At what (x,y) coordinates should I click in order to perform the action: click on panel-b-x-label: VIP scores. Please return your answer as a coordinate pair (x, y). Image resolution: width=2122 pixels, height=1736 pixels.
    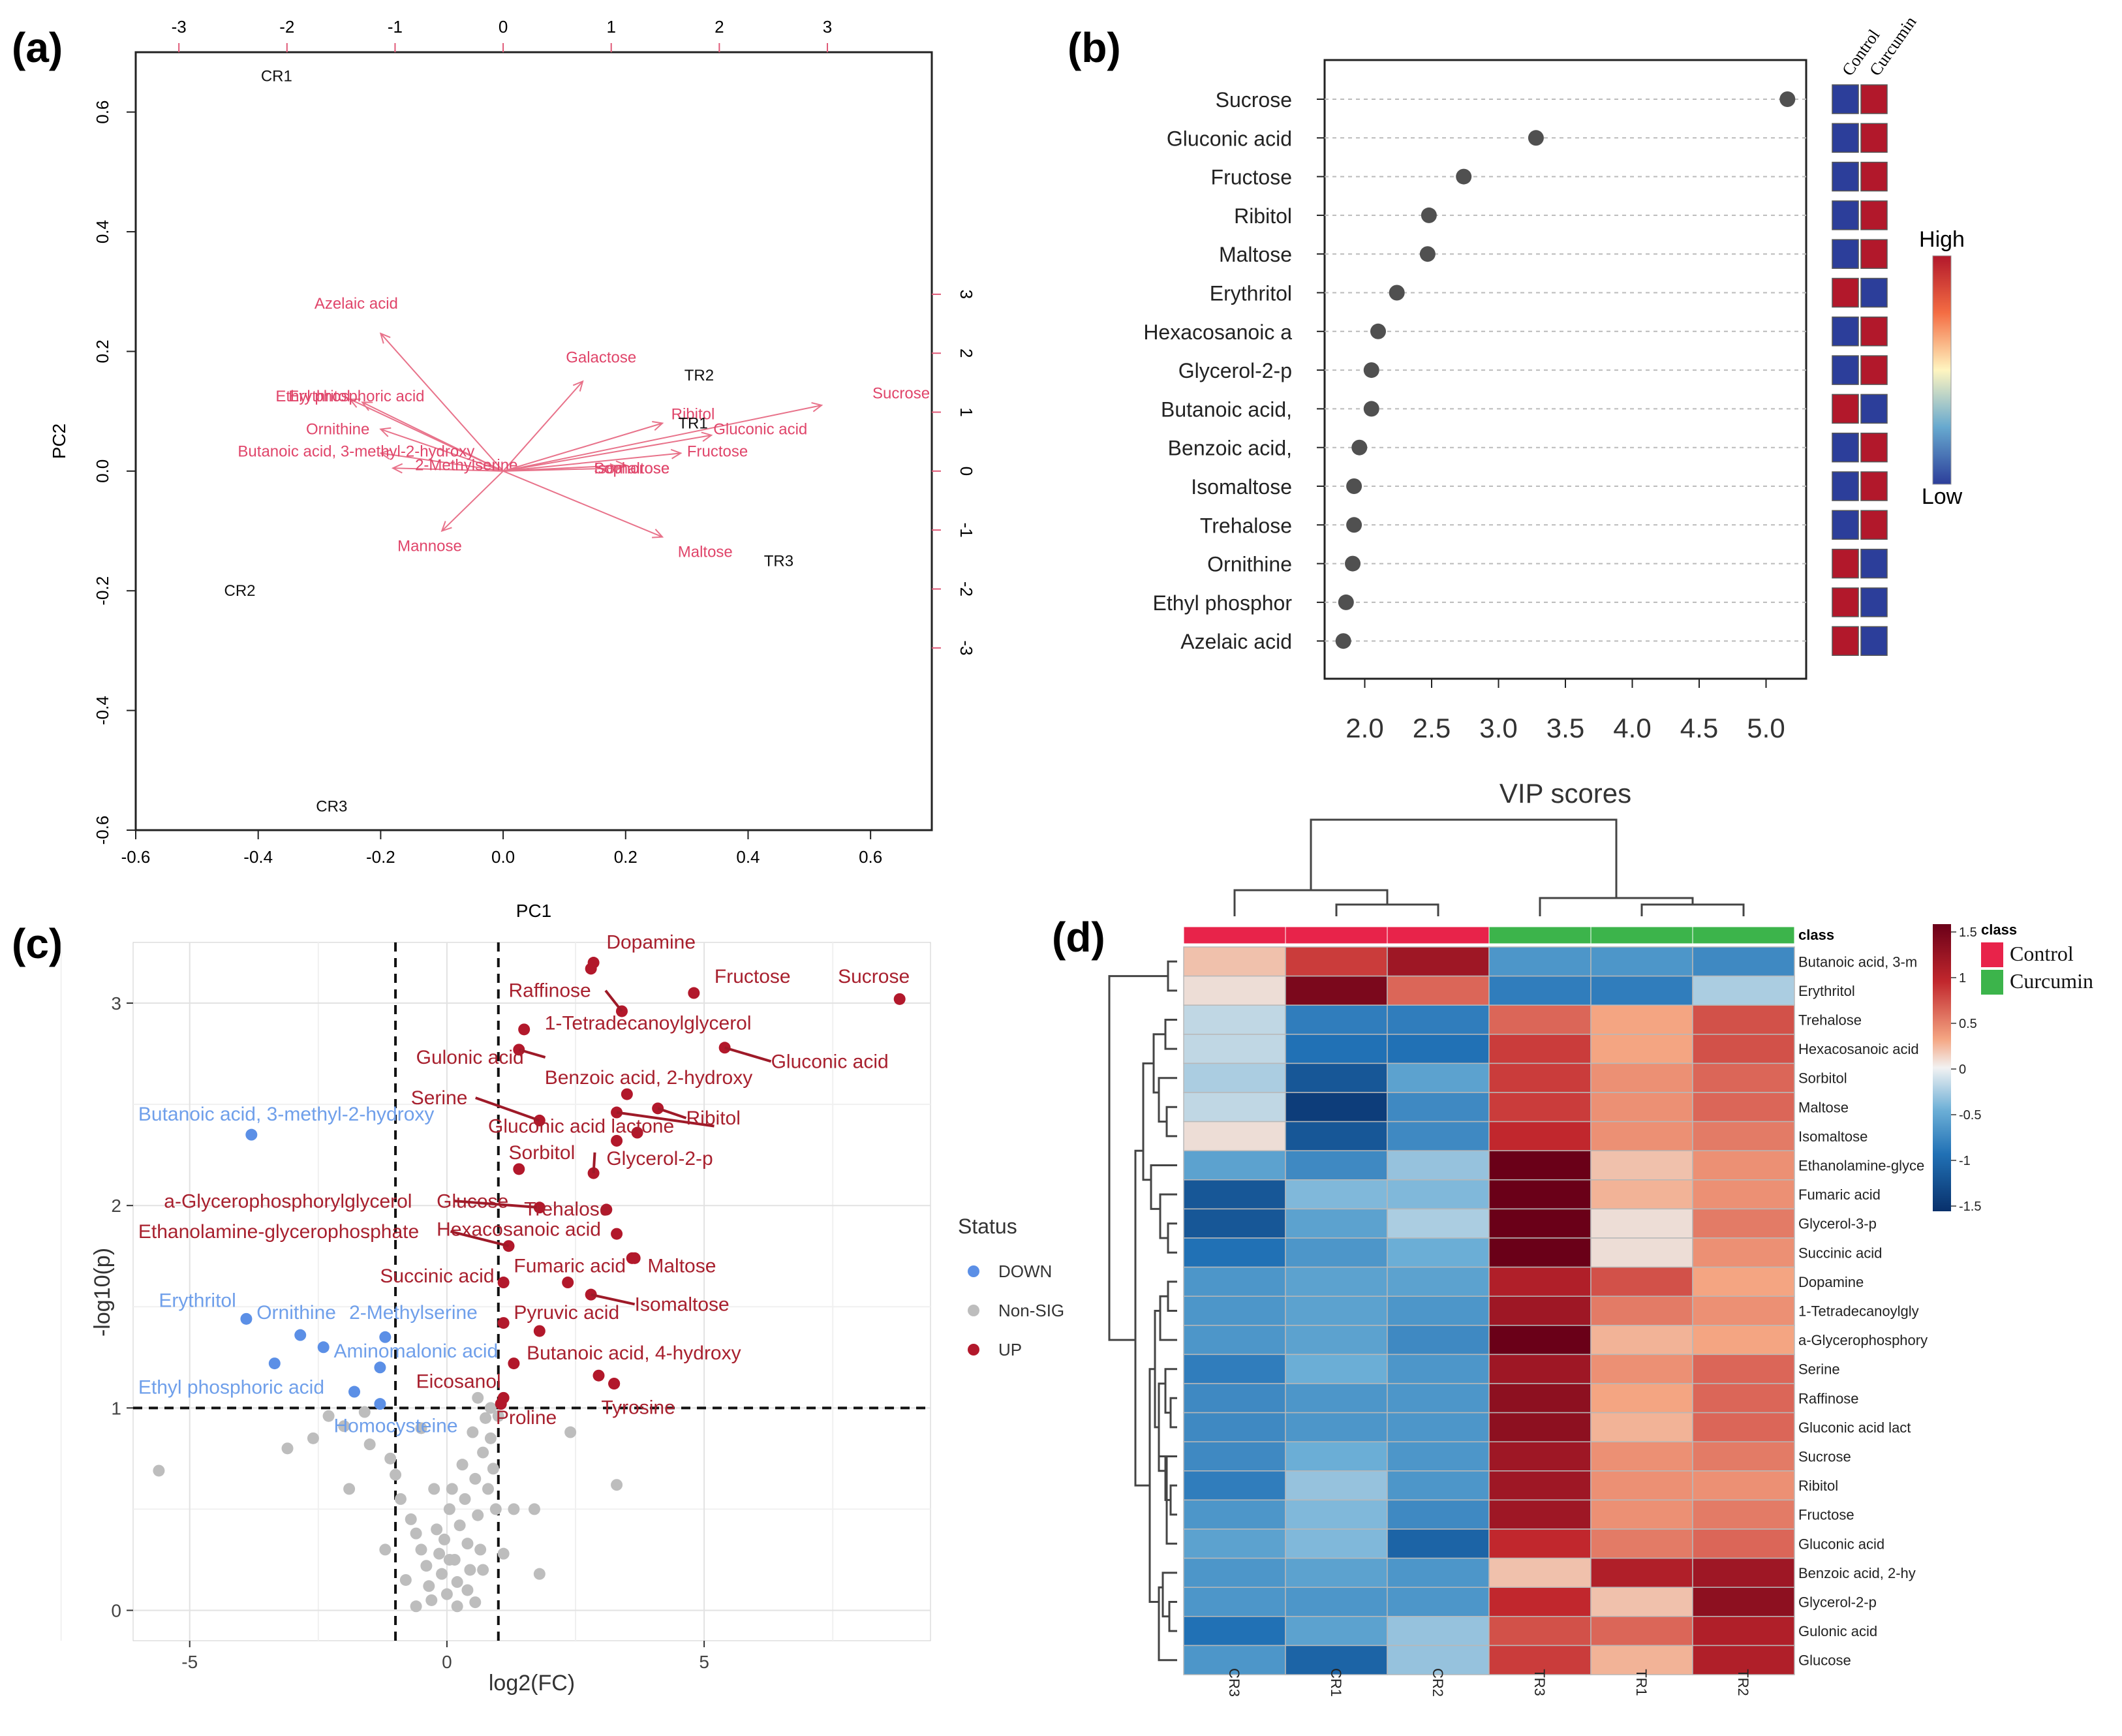
    Looking at the image, I should click on (1565, 793).